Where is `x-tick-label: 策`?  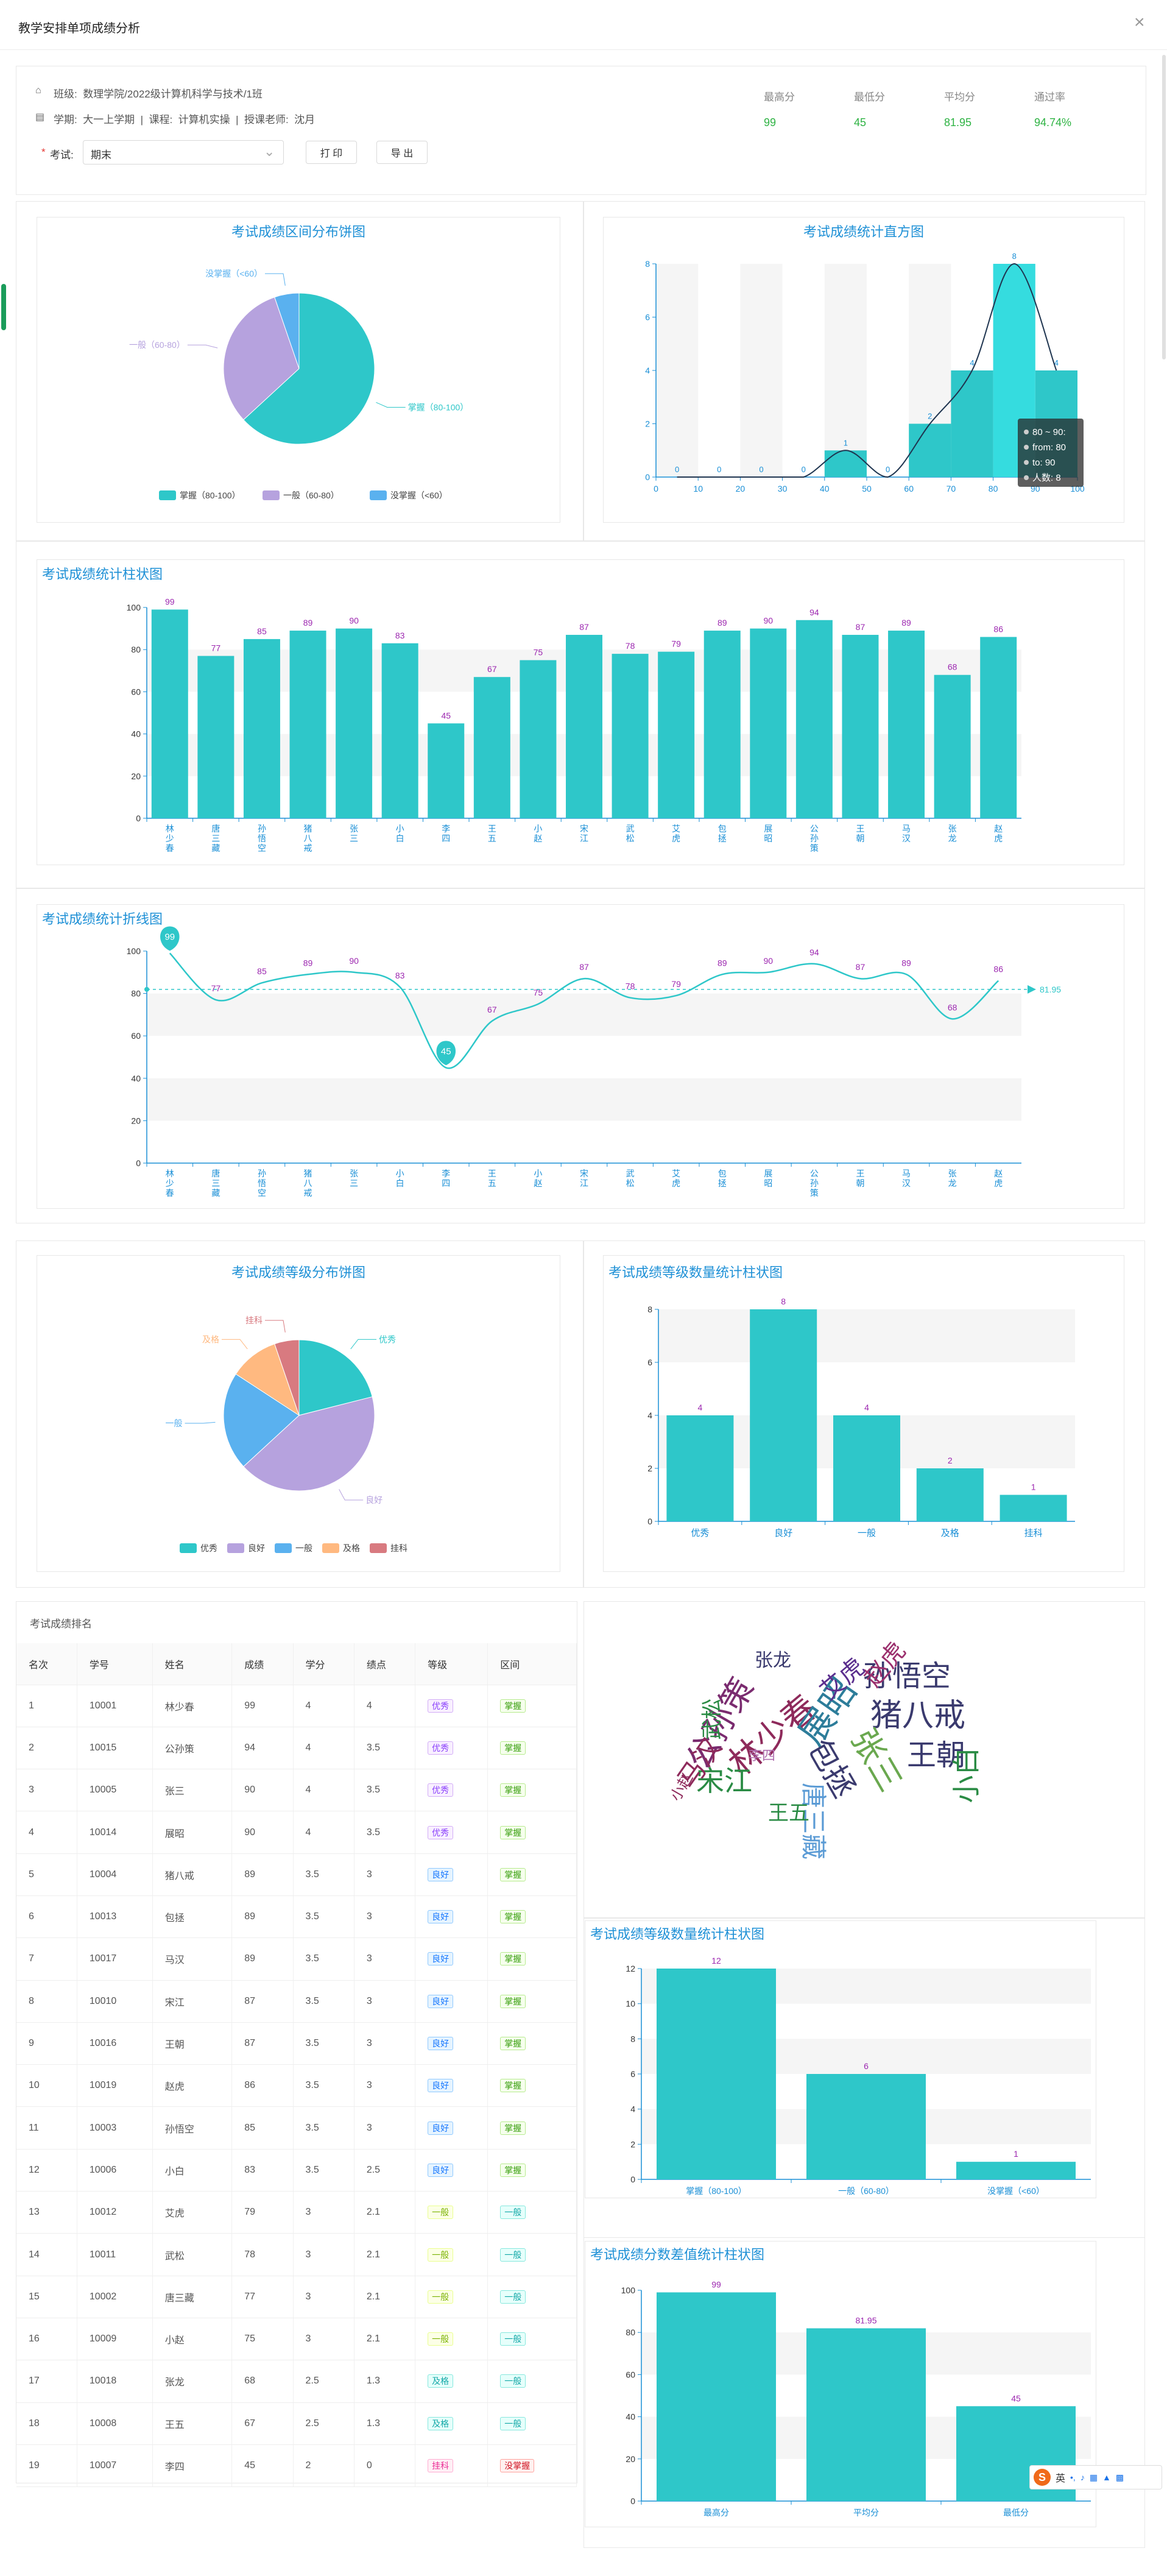 x-tick-label: 策 is located at coordinates (815, 848).